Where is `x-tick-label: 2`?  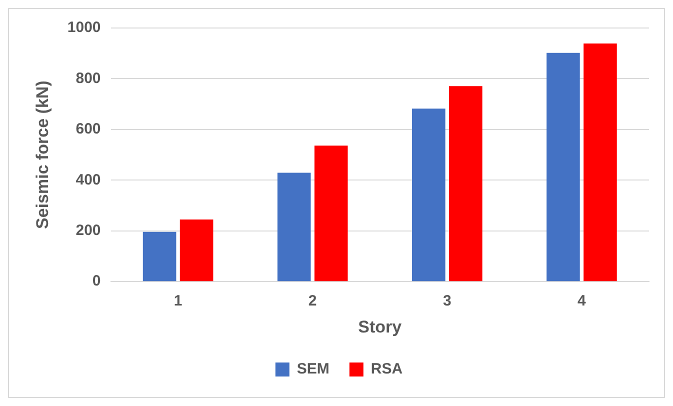
x-tick-label: 2 is located at coordinates (312, 301).